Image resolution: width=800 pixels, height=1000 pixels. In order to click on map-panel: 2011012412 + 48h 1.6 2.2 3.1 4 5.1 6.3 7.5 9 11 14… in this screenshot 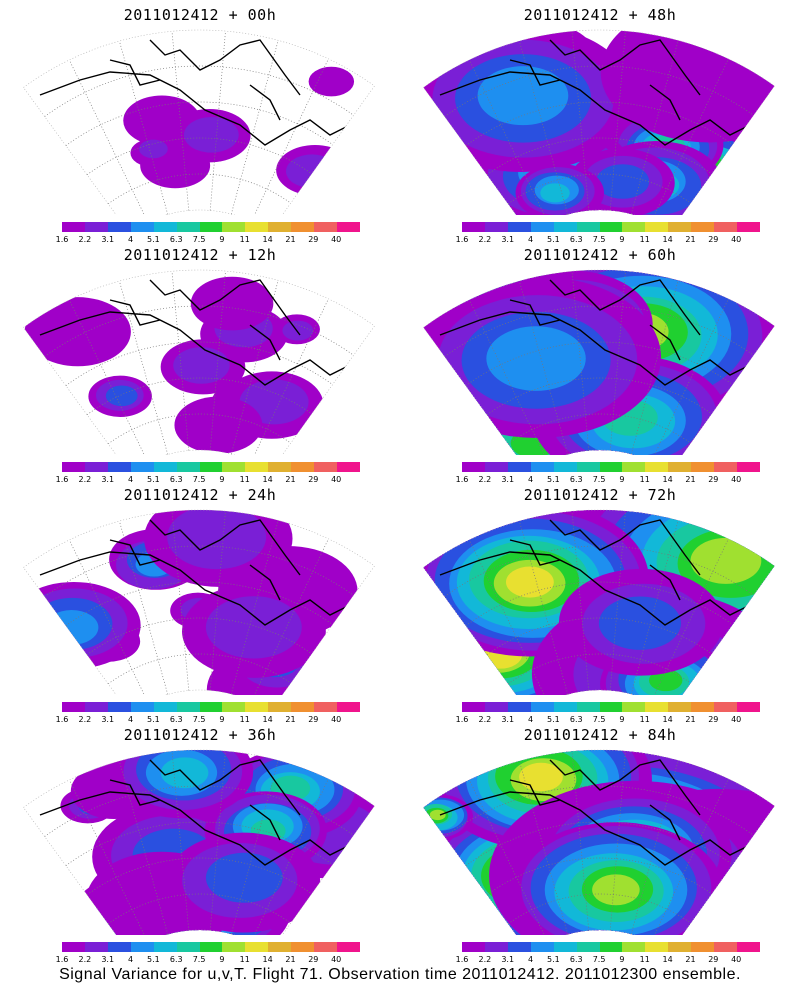, I will do `click(600, 125)`.